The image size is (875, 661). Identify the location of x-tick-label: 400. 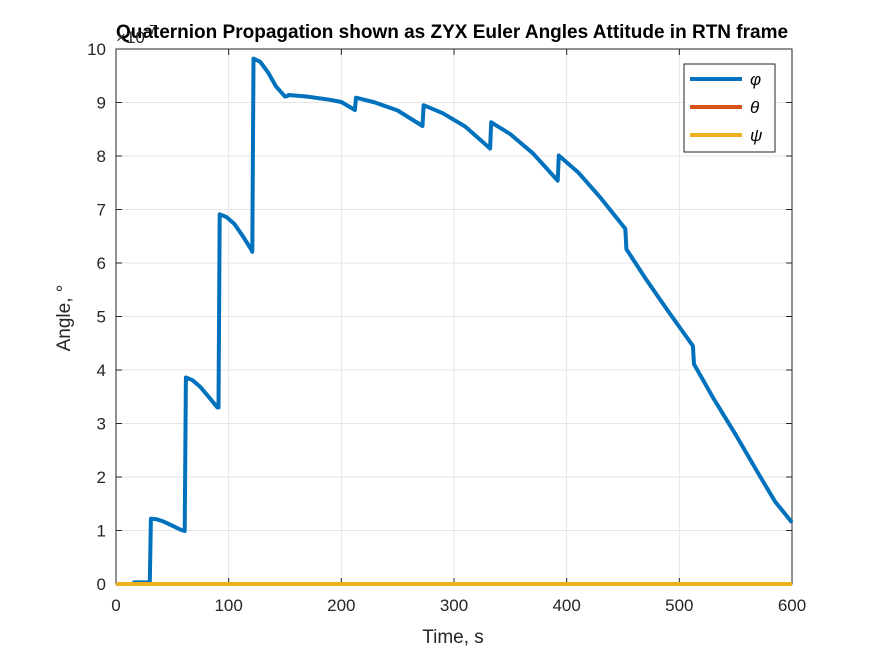
(566, 605).